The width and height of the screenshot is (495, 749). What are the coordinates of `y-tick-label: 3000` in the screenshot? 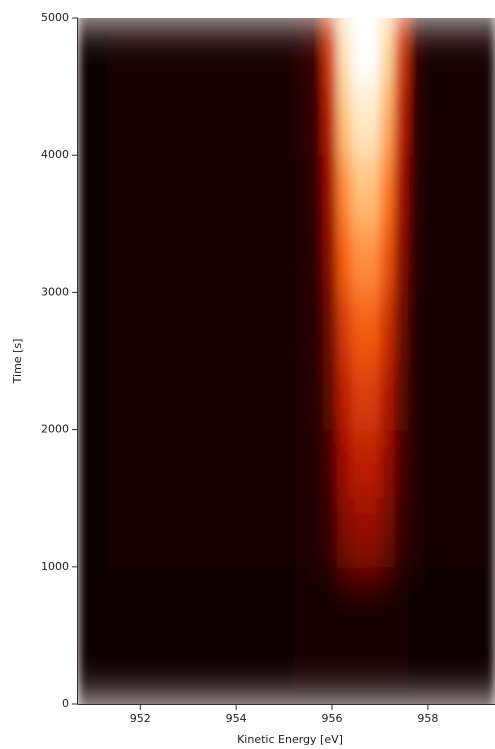 It's located at (55, 291).